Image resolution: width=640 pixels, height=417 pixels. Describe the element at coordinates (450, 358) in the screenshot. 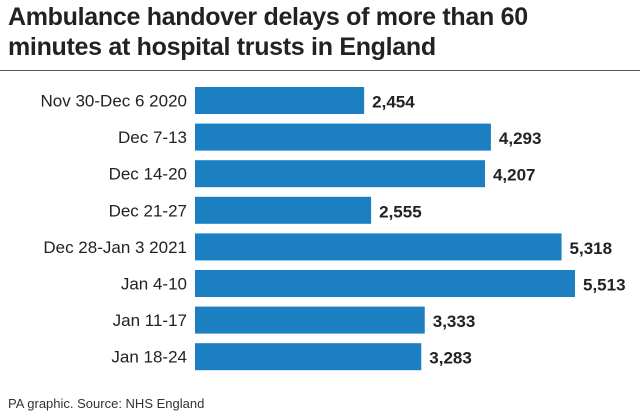

I see `value-label-7: 3,283` at that location.